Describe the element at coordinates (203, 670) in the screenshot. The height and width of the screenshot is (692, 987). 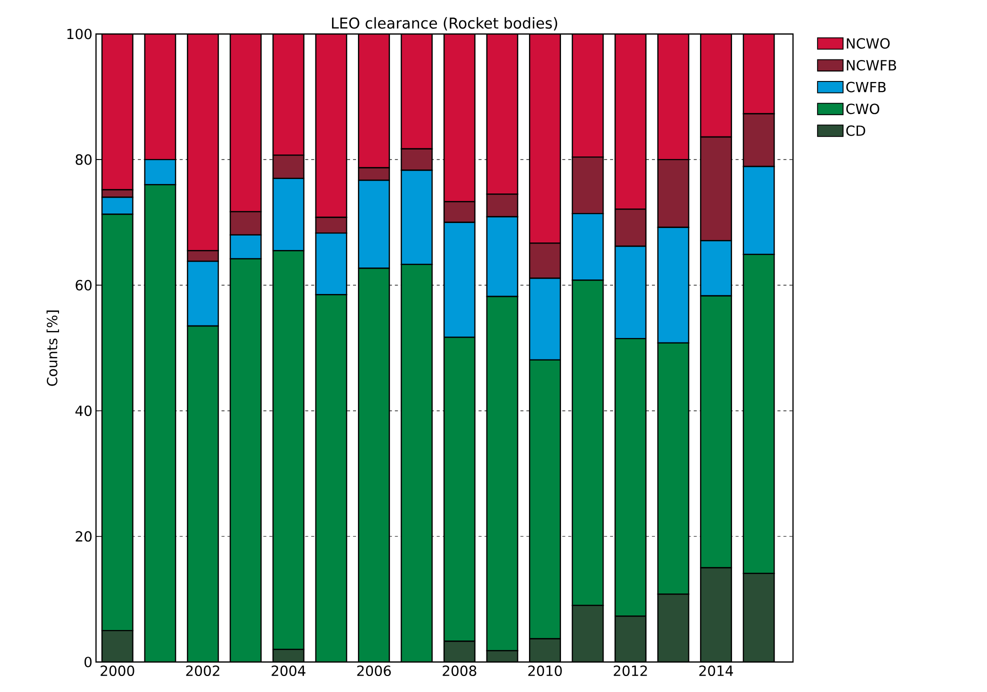
I see `x-tick-label: 2002` at that location.